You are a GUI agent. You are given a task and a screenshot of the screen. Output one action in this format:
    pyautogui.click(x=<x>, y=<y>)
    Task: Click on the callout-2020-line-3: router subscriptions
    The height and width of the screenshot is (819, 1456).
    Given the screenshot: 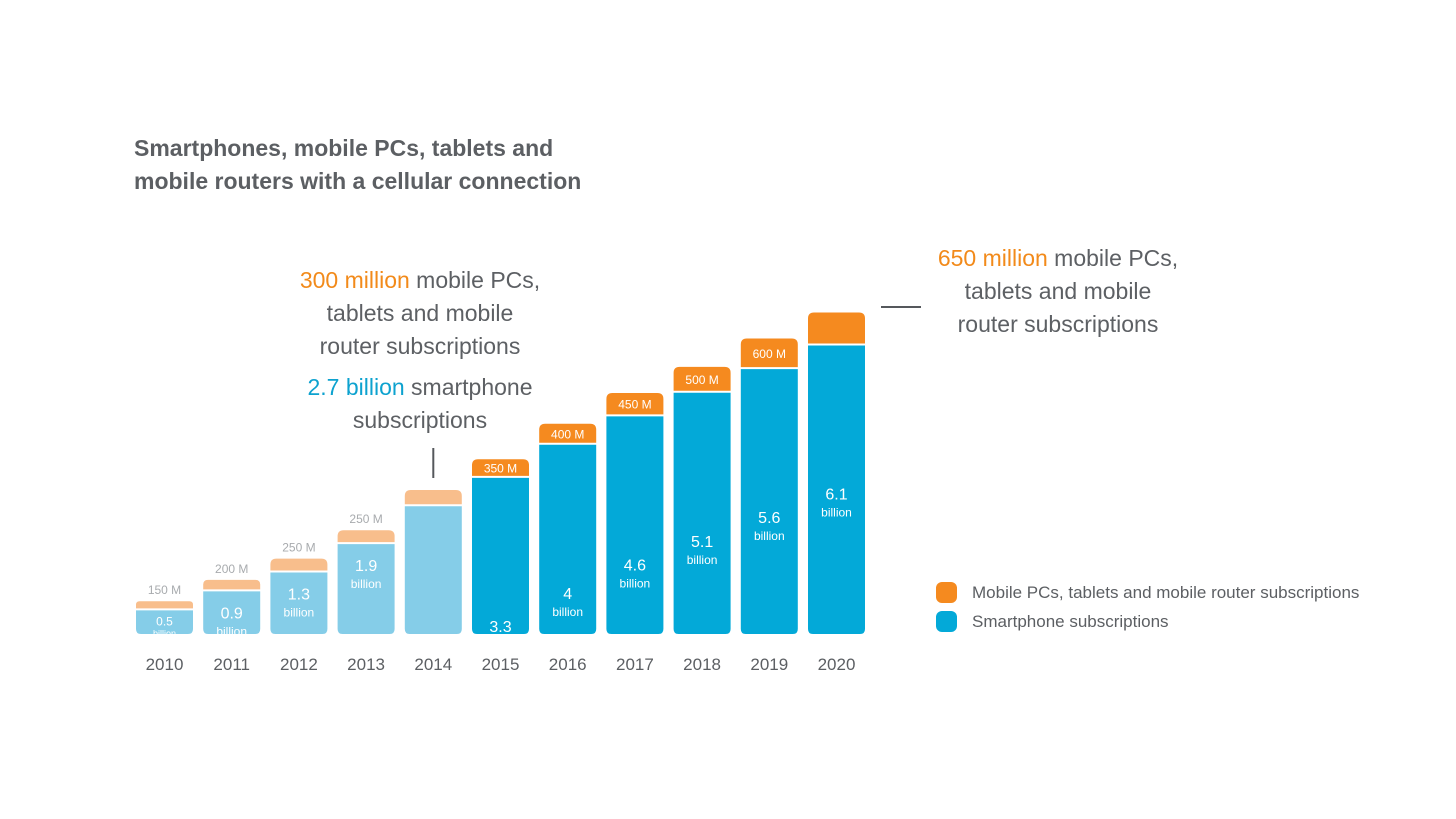 What is the action you would take?
    pyautogui.click(x=1058, y=324)
    